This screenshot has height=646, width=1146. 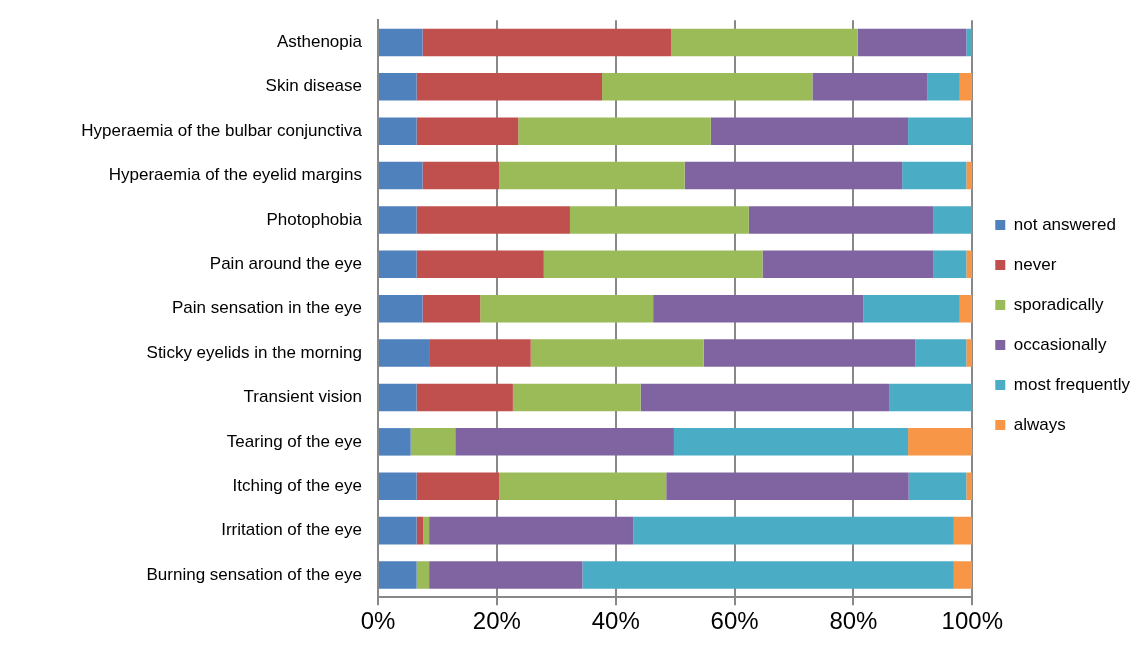 What do you see at coordinates (222, 130) in the screenshot?
I see `y-tick-label: Hyperaemia of the bulbar conjunctiva` at bounding box center [222, 130].